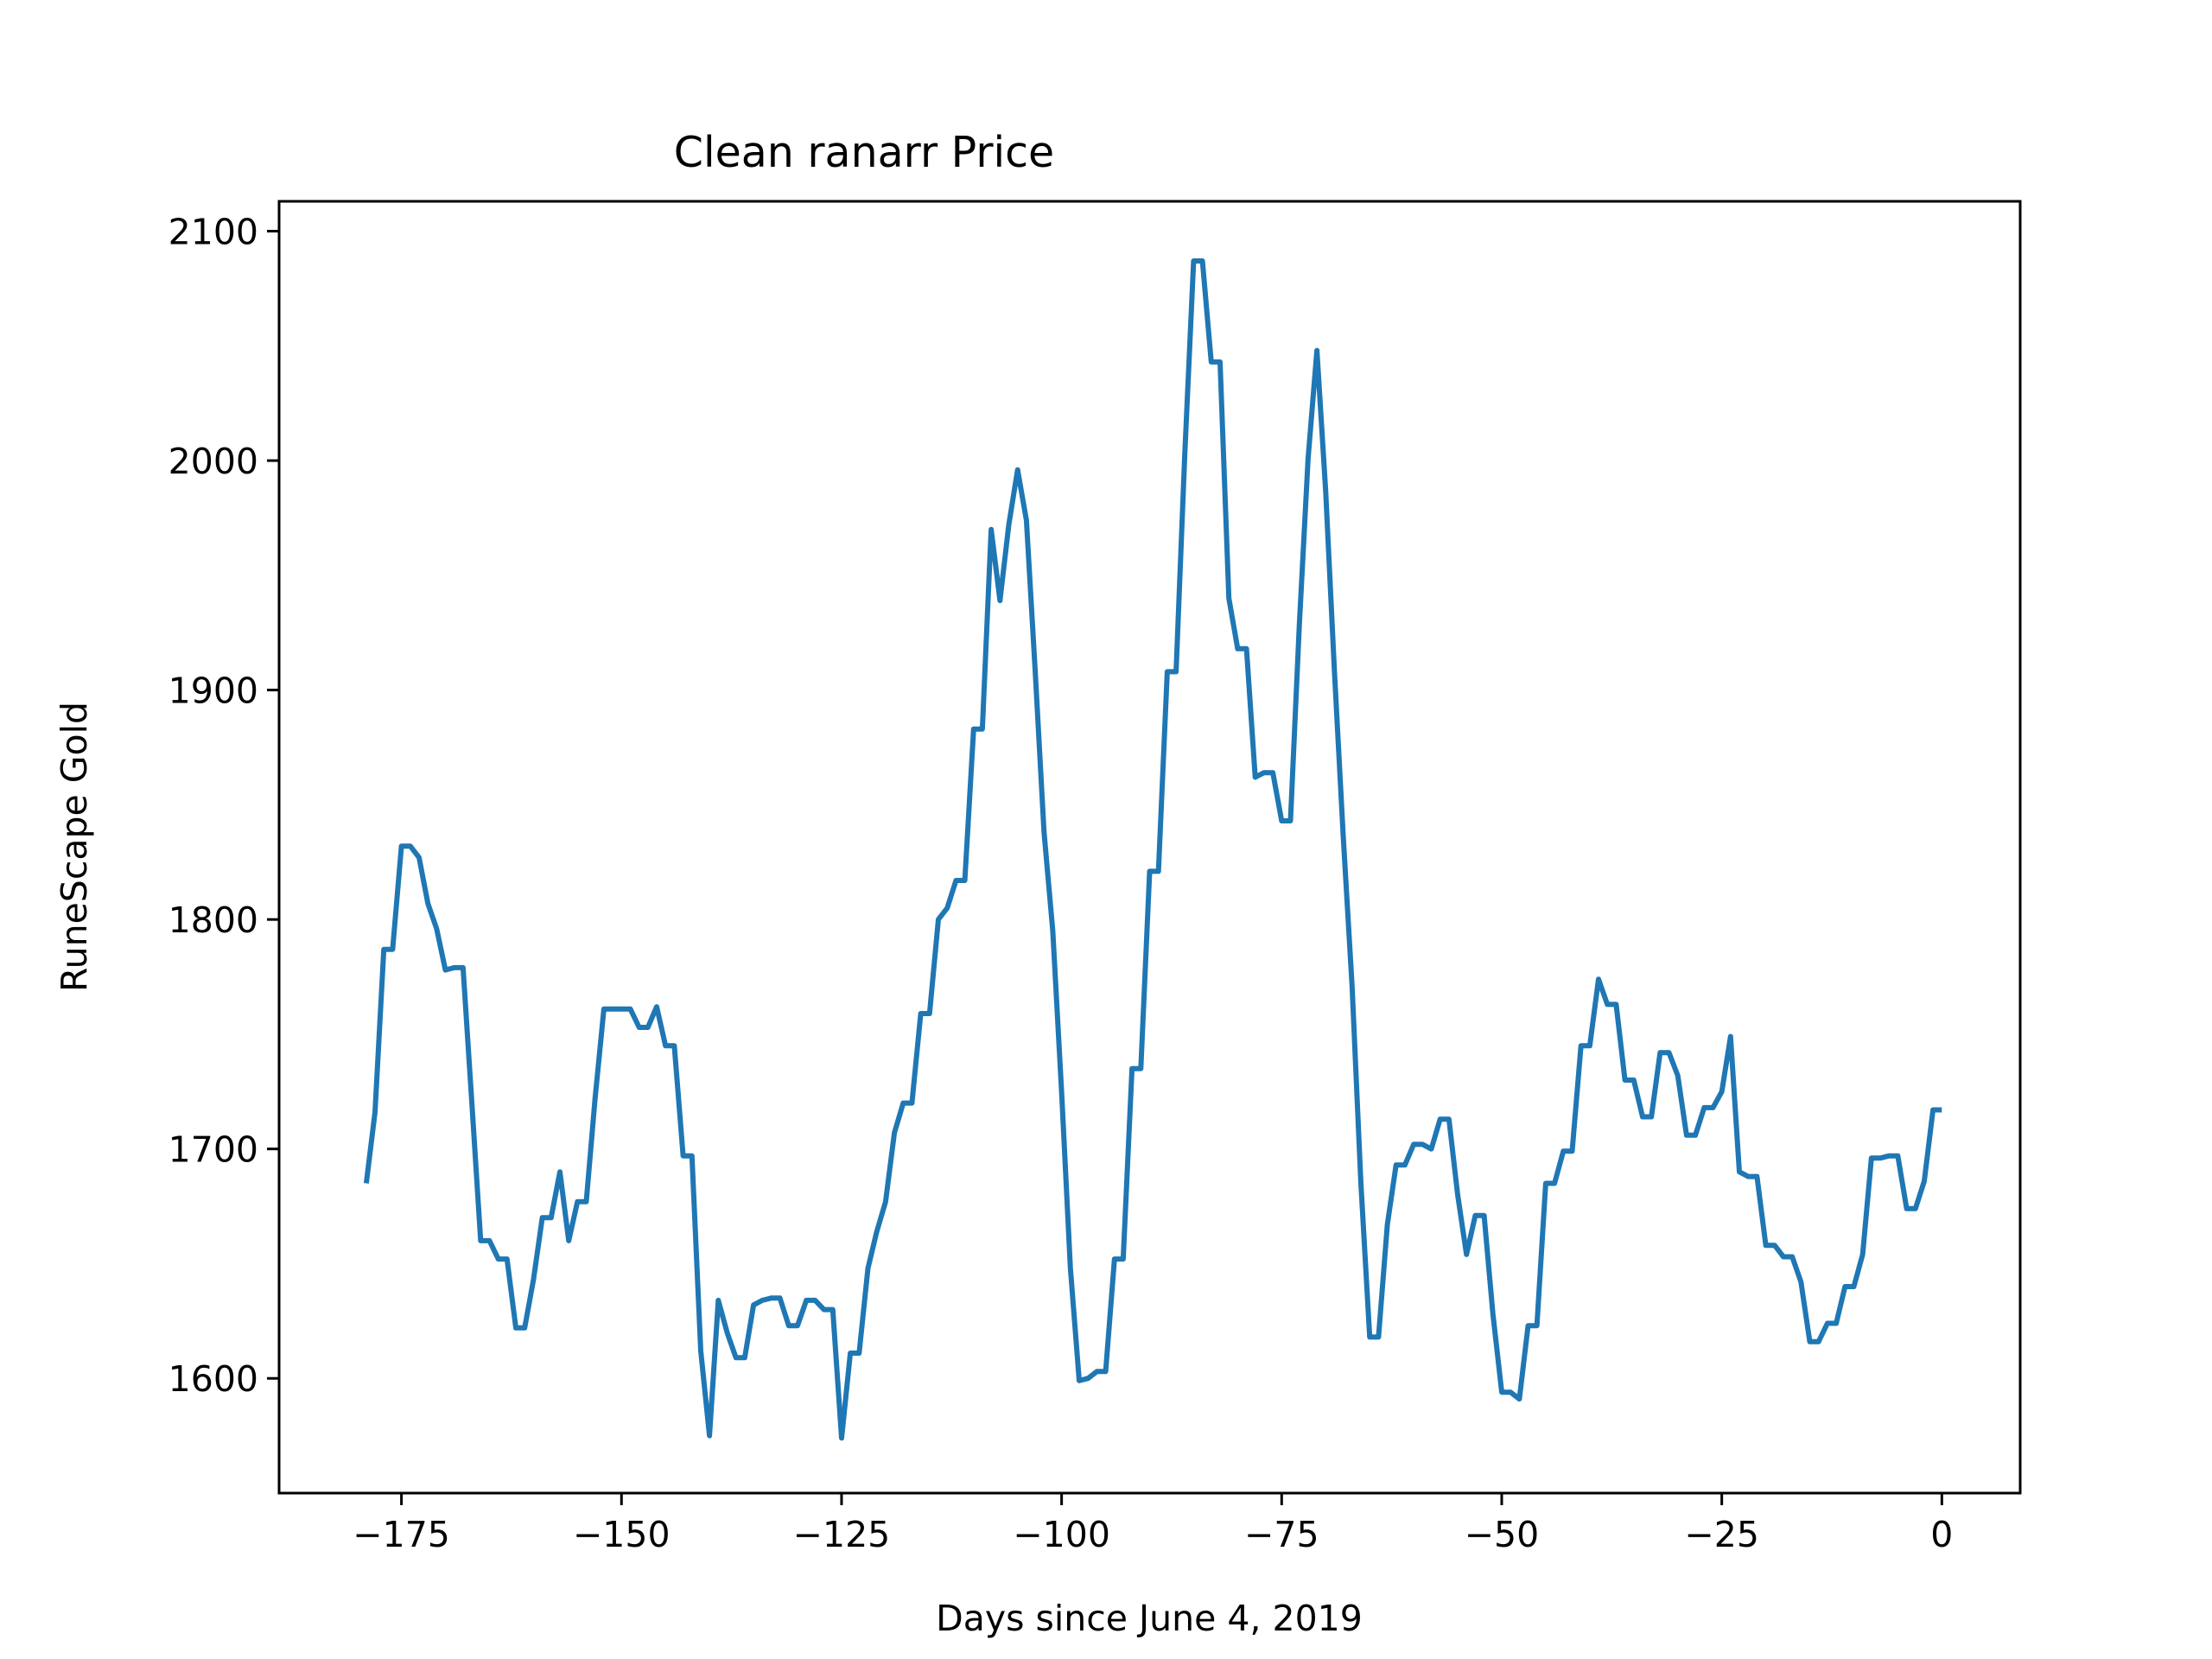 The image size is (2212, 1659). Describe the element at coordinates (1502, 1534) in the screenshot. I see `x-tick-label: −50` at that location.